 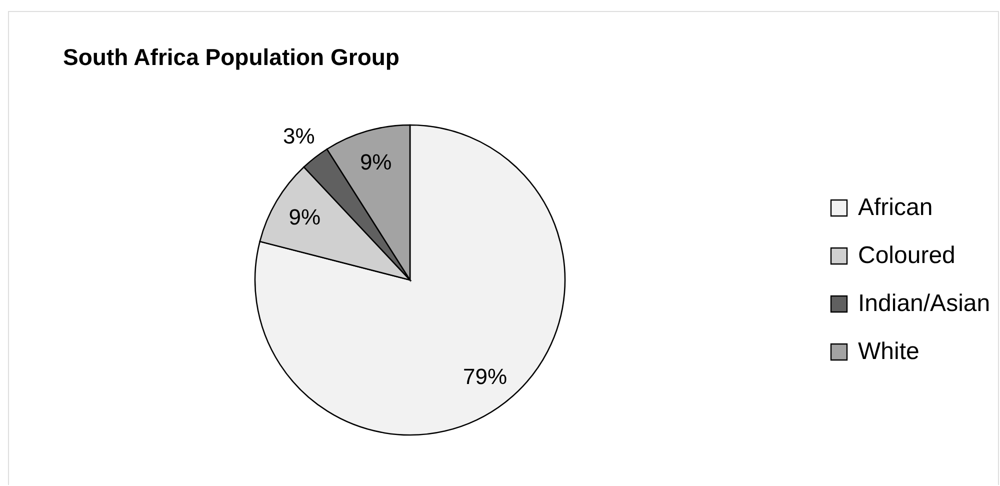 What do you see at coordinates (907, 255) in the screenshot?
I see `legend-label: Coloured` at bounding box center [907, 255].